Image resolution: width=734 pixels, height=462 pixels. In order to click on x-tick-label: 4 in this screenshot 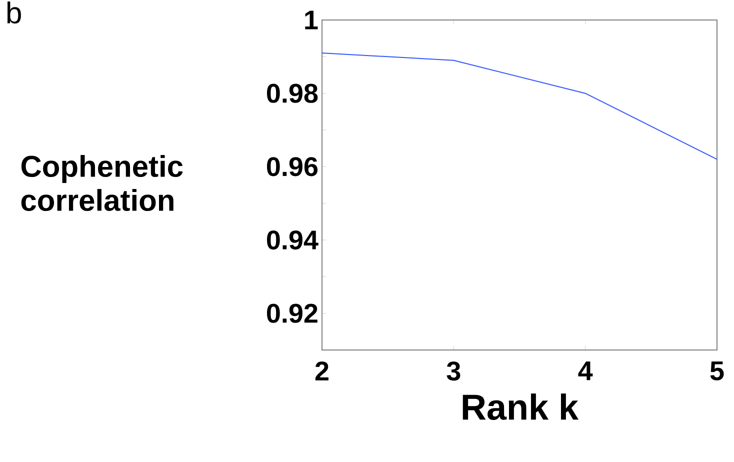, I will do `click(585, 371)`.